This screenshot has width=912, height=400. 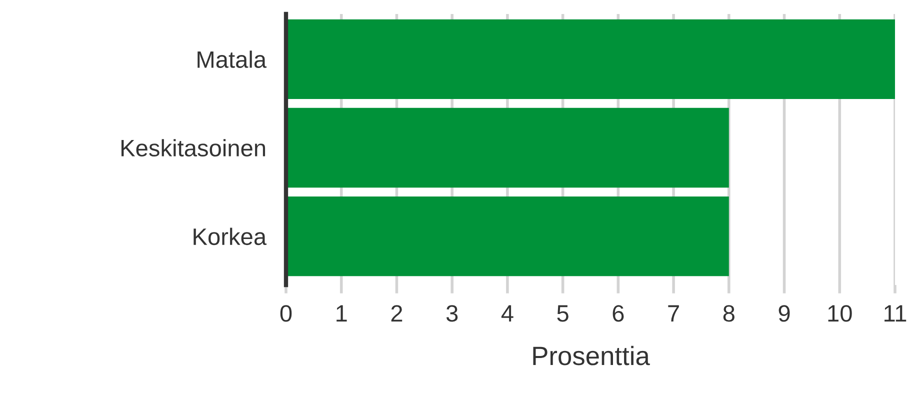 I want to click on y-tick-label: Matala, so click(x=232, y=59).